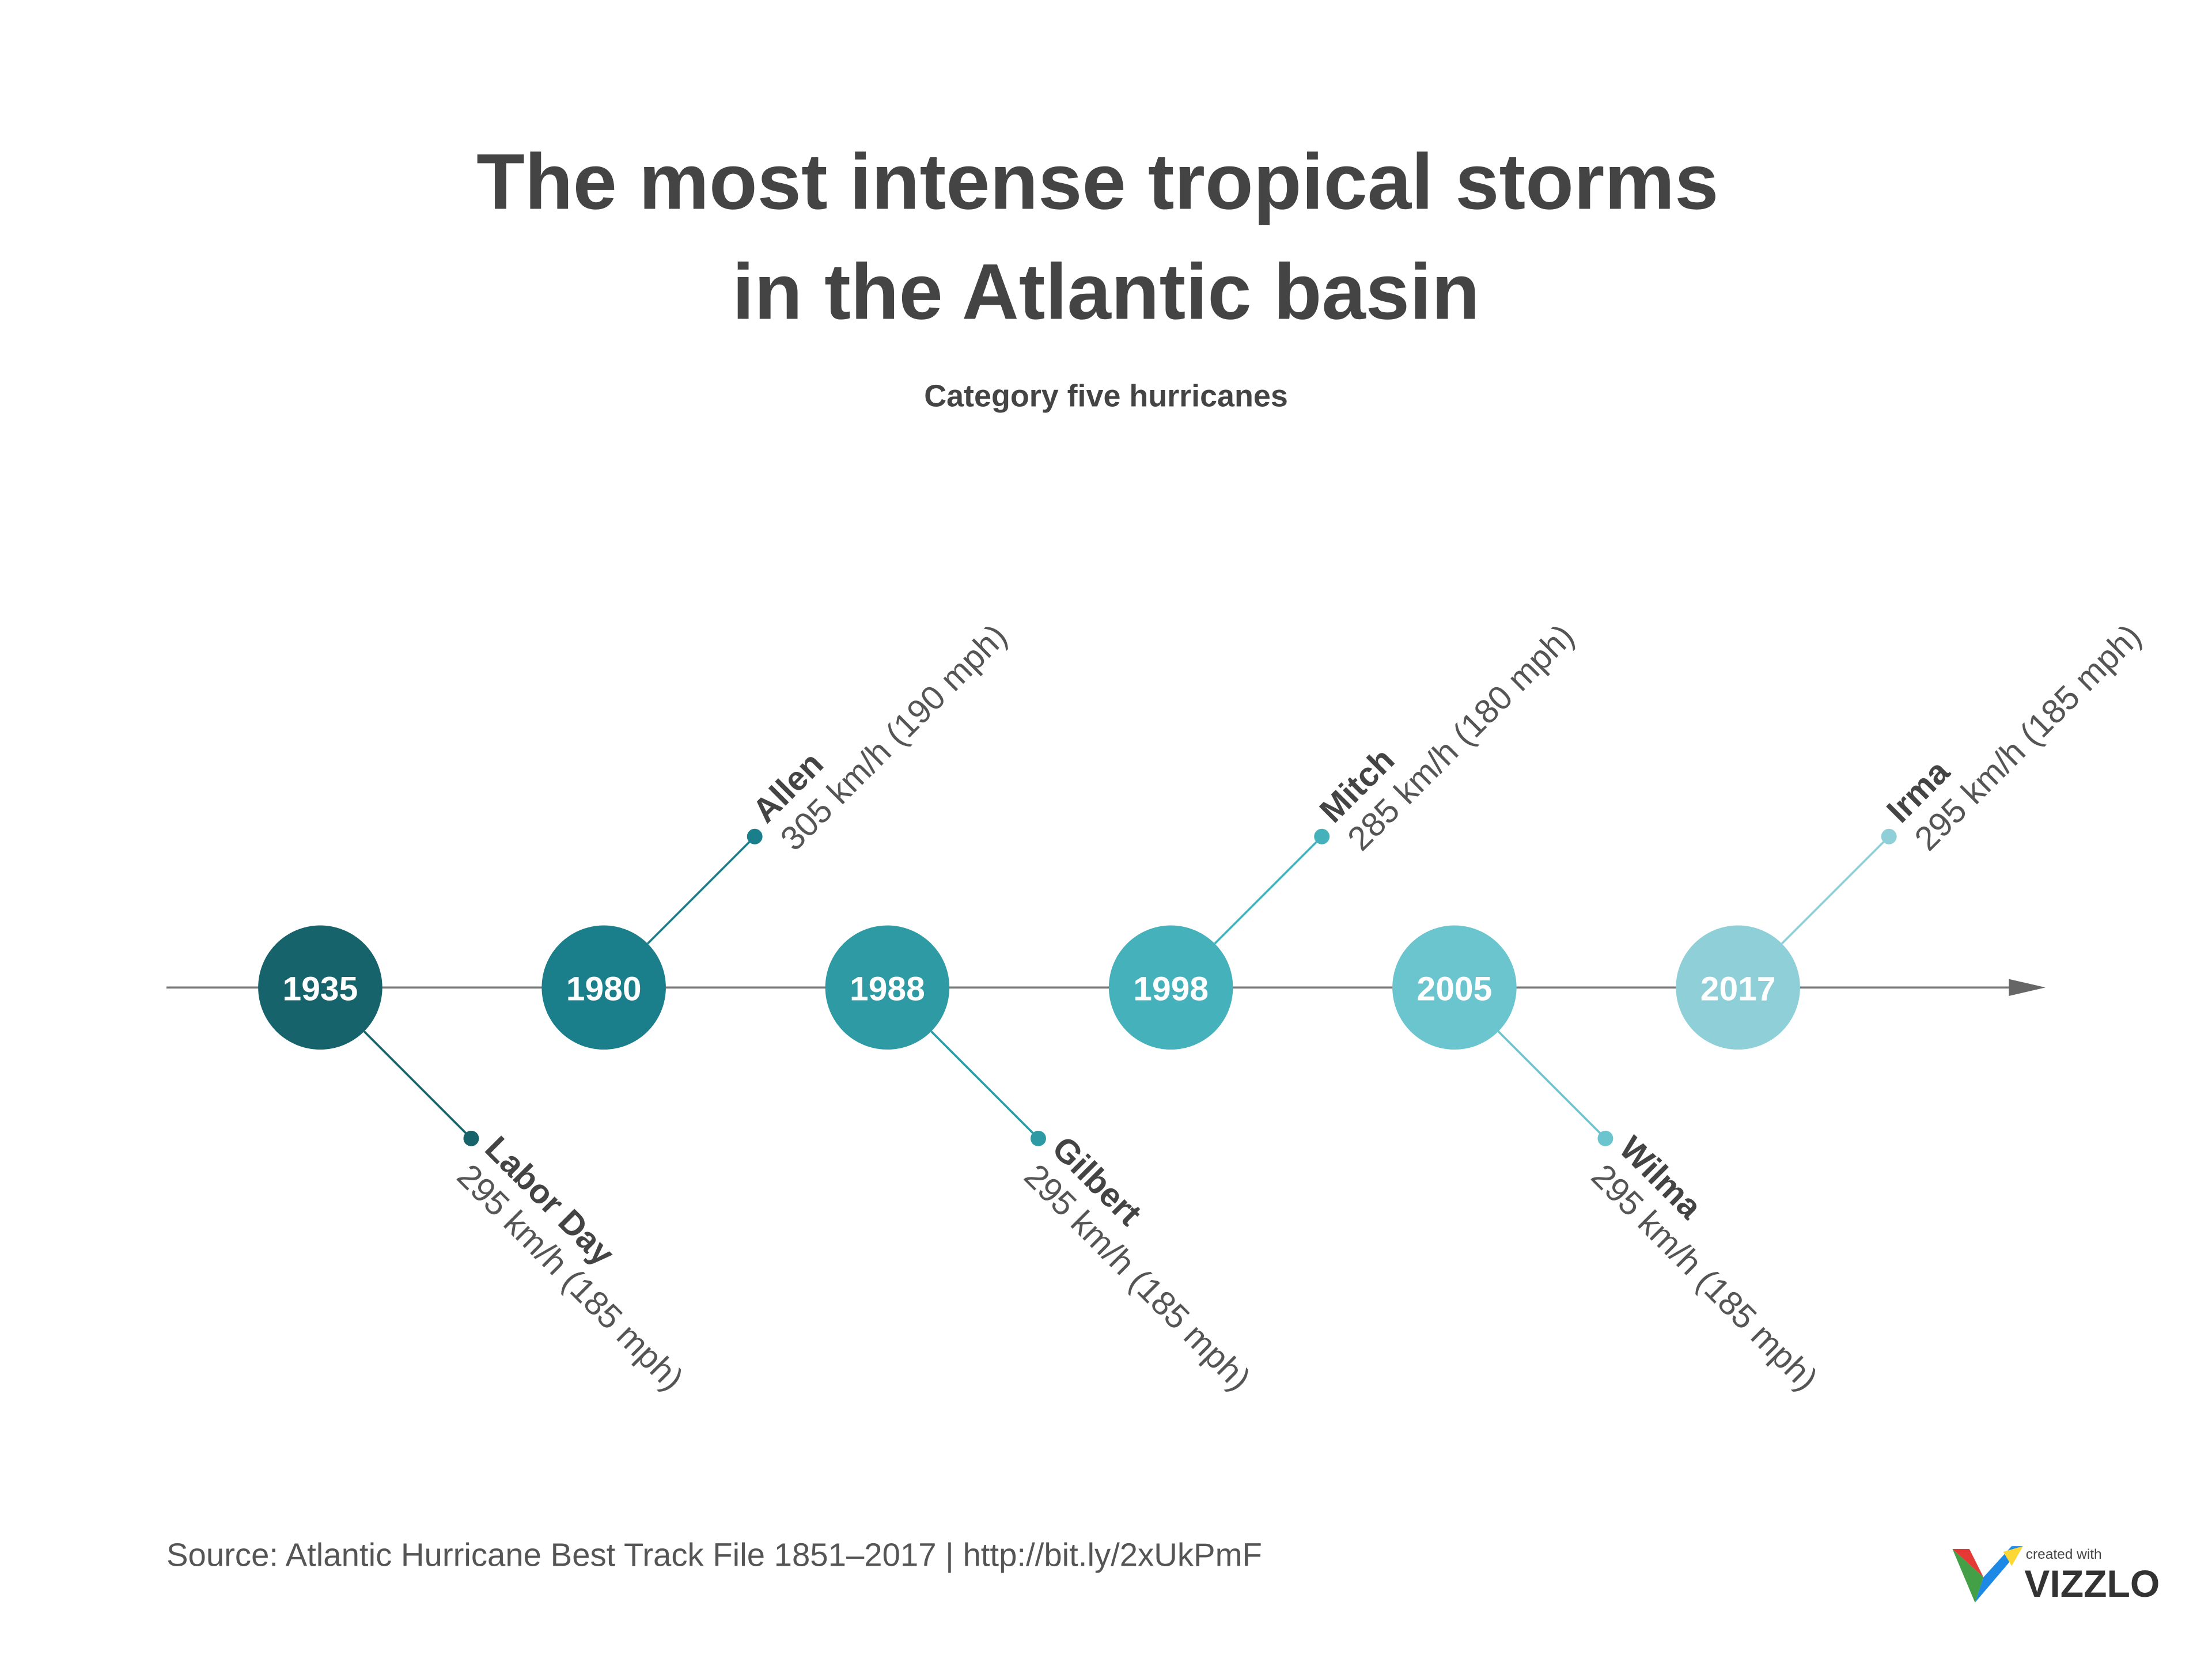  I want to click on title-line: in the Atlantic basin, so click(1106, 292).